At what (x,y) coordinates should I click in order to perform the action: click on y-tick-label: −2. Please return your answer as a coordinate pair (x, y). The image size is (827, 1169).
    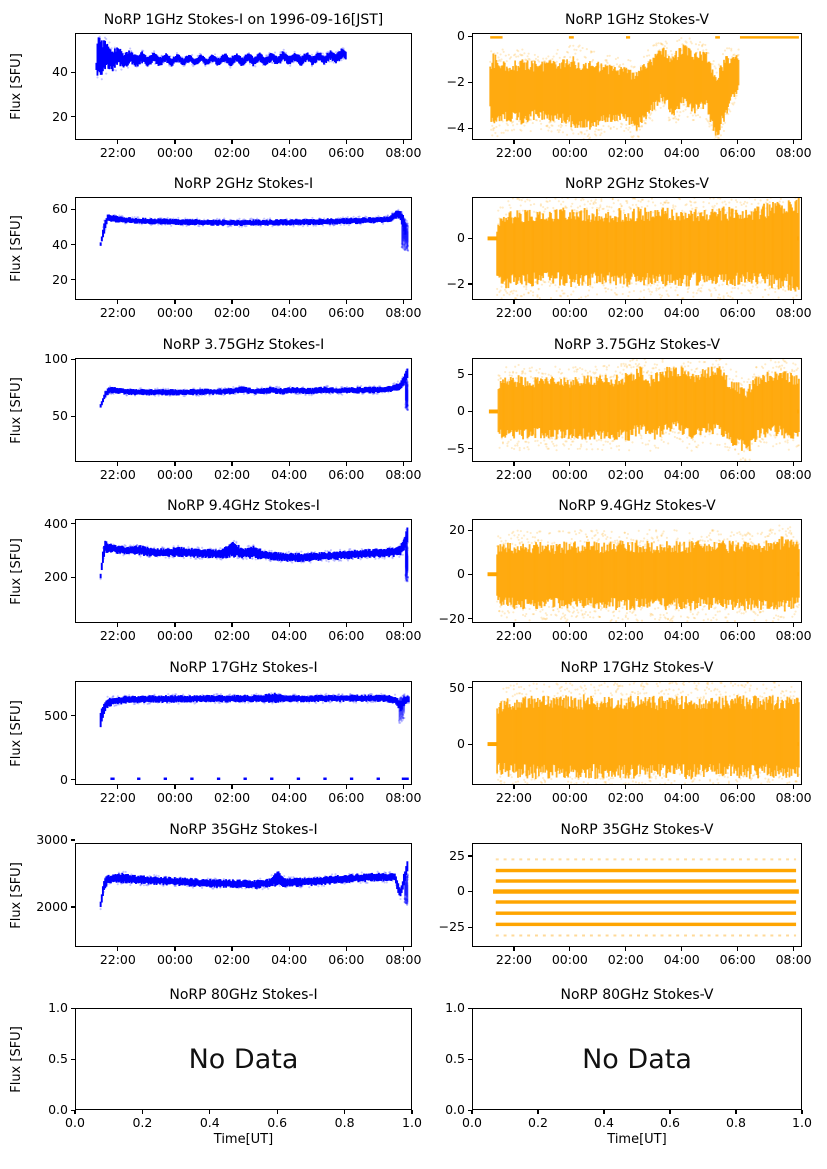
    Looking at the image, I should click on (455, 283).